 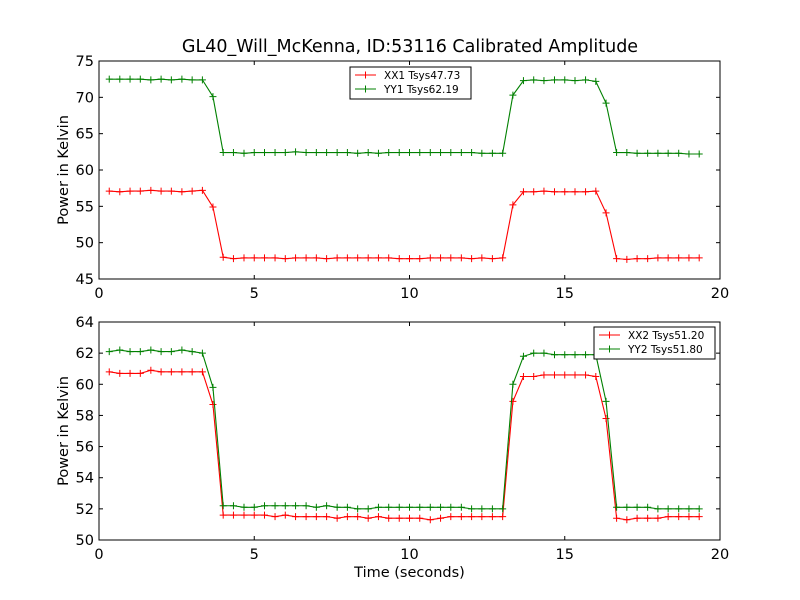 I want to click on y-tick-label: 65, so click(x=85, y=135).